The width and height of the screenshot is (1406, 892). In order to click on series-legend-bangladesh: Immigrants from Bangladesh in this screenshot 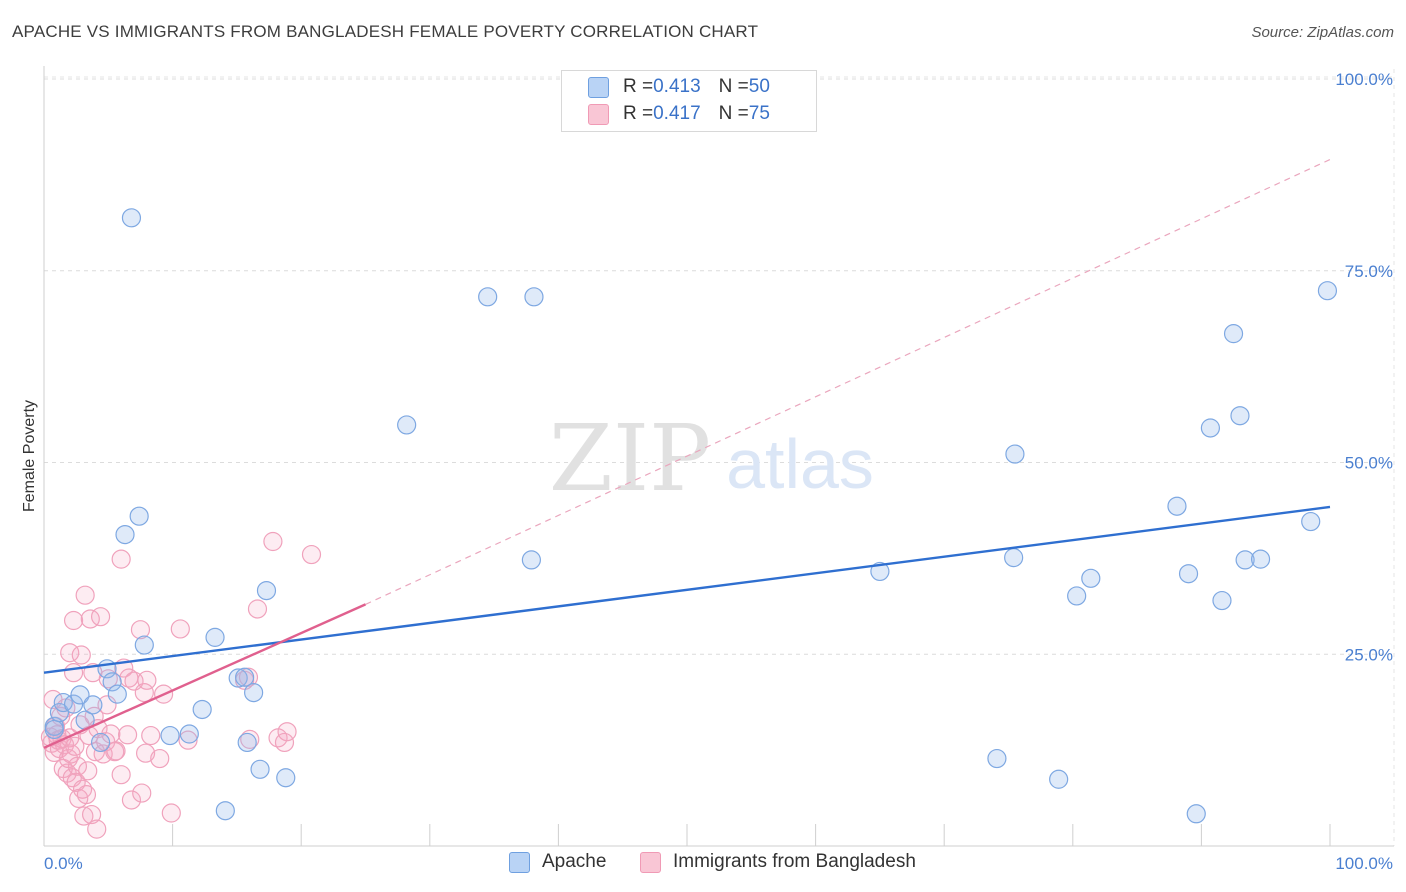, I will do `click(778, 862)`.